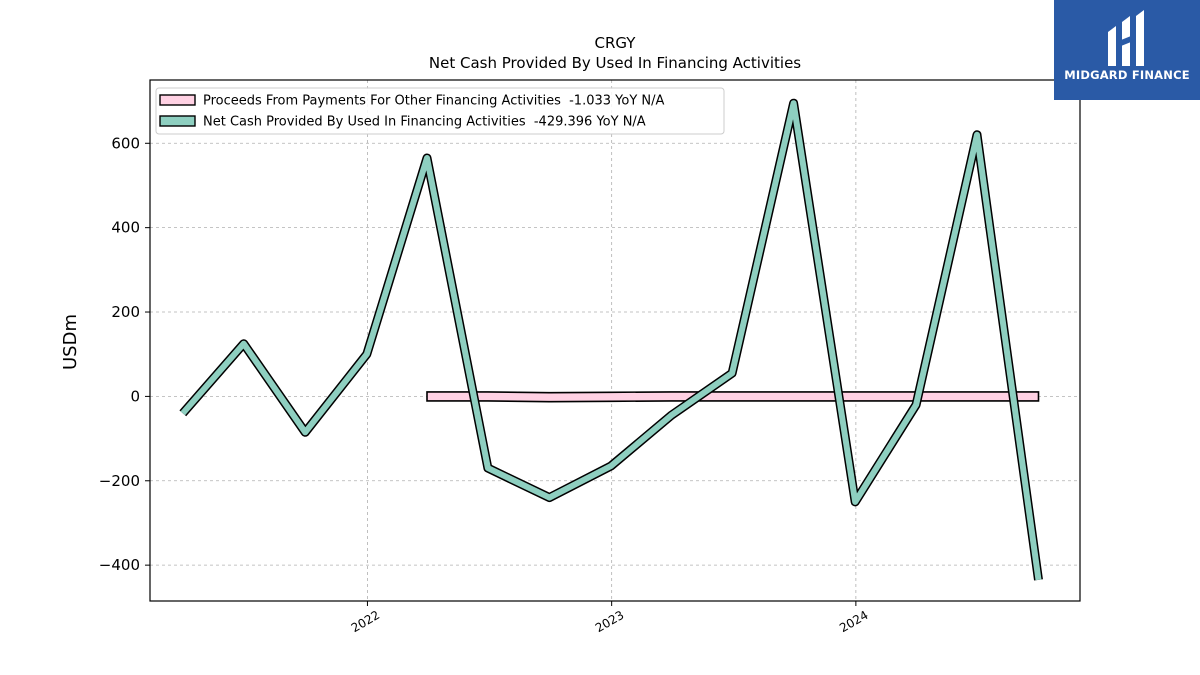 This screenshot has width=1200, height=675. What do you see at coordinates (853, 621) in the screenshot?
I see `x-tick-label: 2024` at bounding box center [853, 621].